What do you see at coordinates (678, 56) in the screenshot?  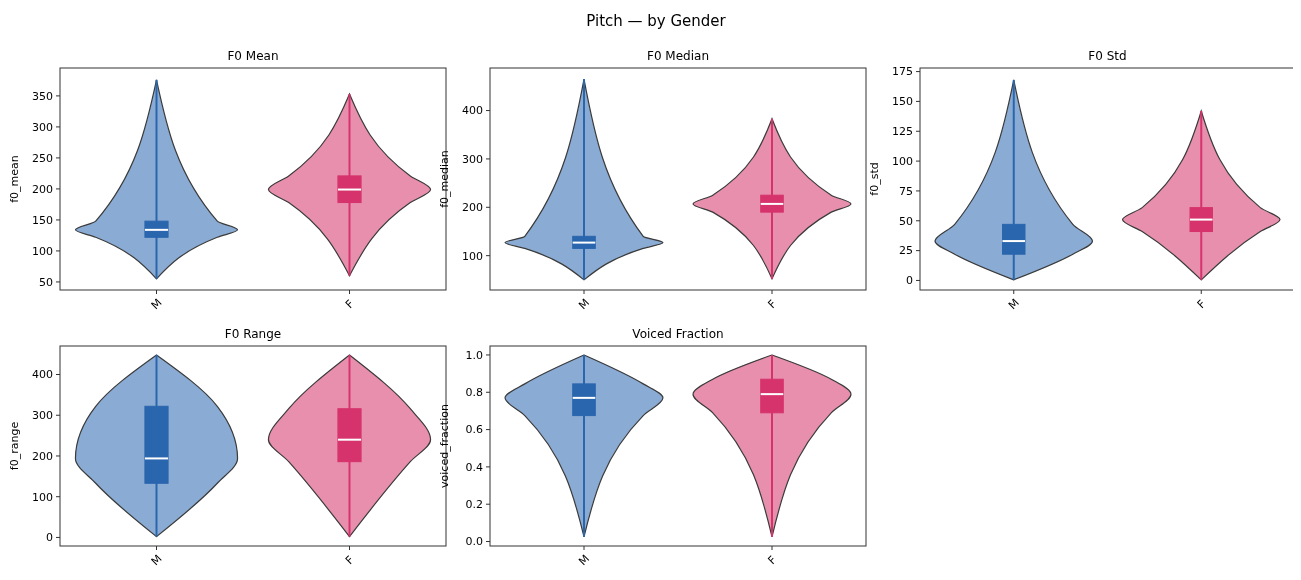 I see `chart-title: F0 Median` at bounding box center [678, 56].